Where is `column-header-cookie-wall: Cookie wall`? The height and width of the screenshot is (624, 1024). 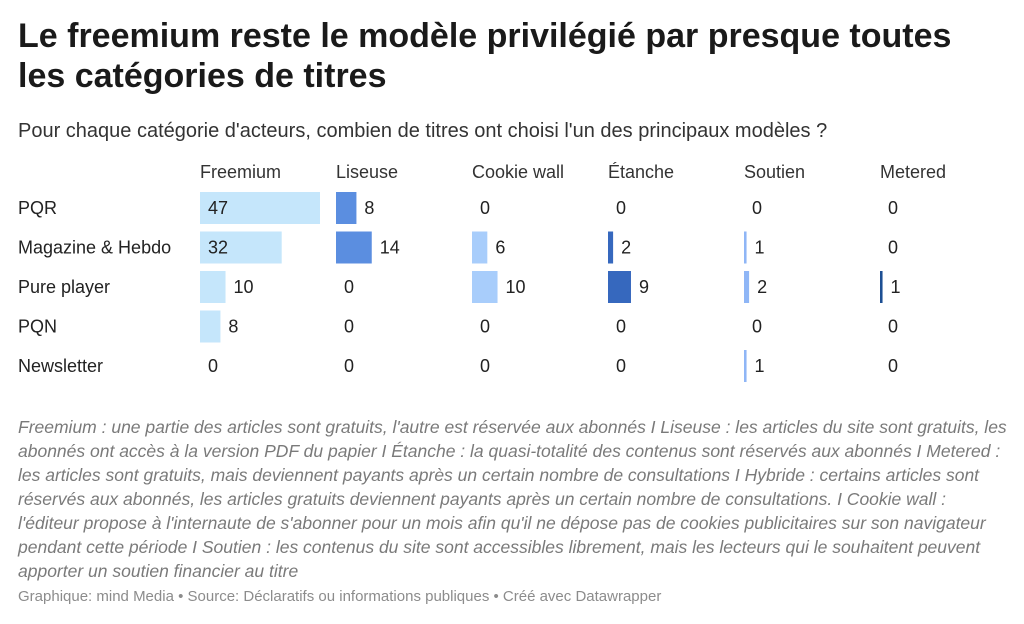 column-header-cookie-wall: Cookie wall is located at coordinates (518, 172).